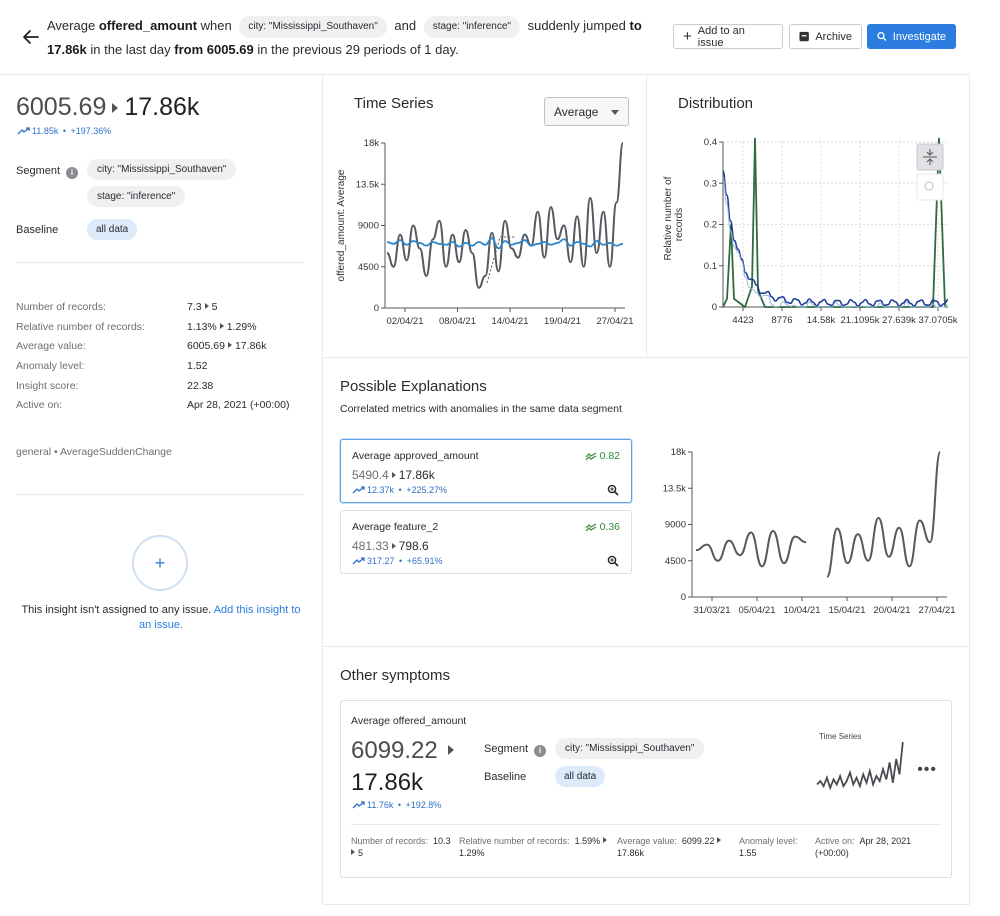 The width and height of the screenshot is (1000, 916). What do you see at coordinates (64, 131) in the screenshot?
I see `summary-delta: 11.85k • +197.36%` at bounding box center [64, 131].